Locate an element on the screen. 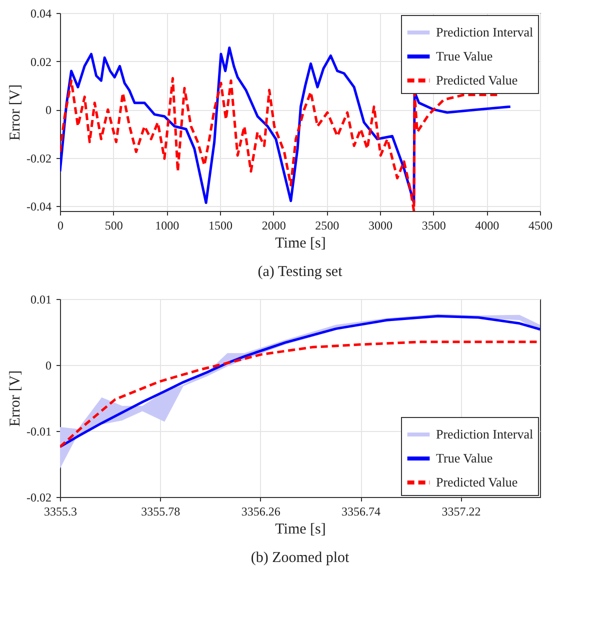  x-tick-label: 4000 is located at coordinates (487, 225).